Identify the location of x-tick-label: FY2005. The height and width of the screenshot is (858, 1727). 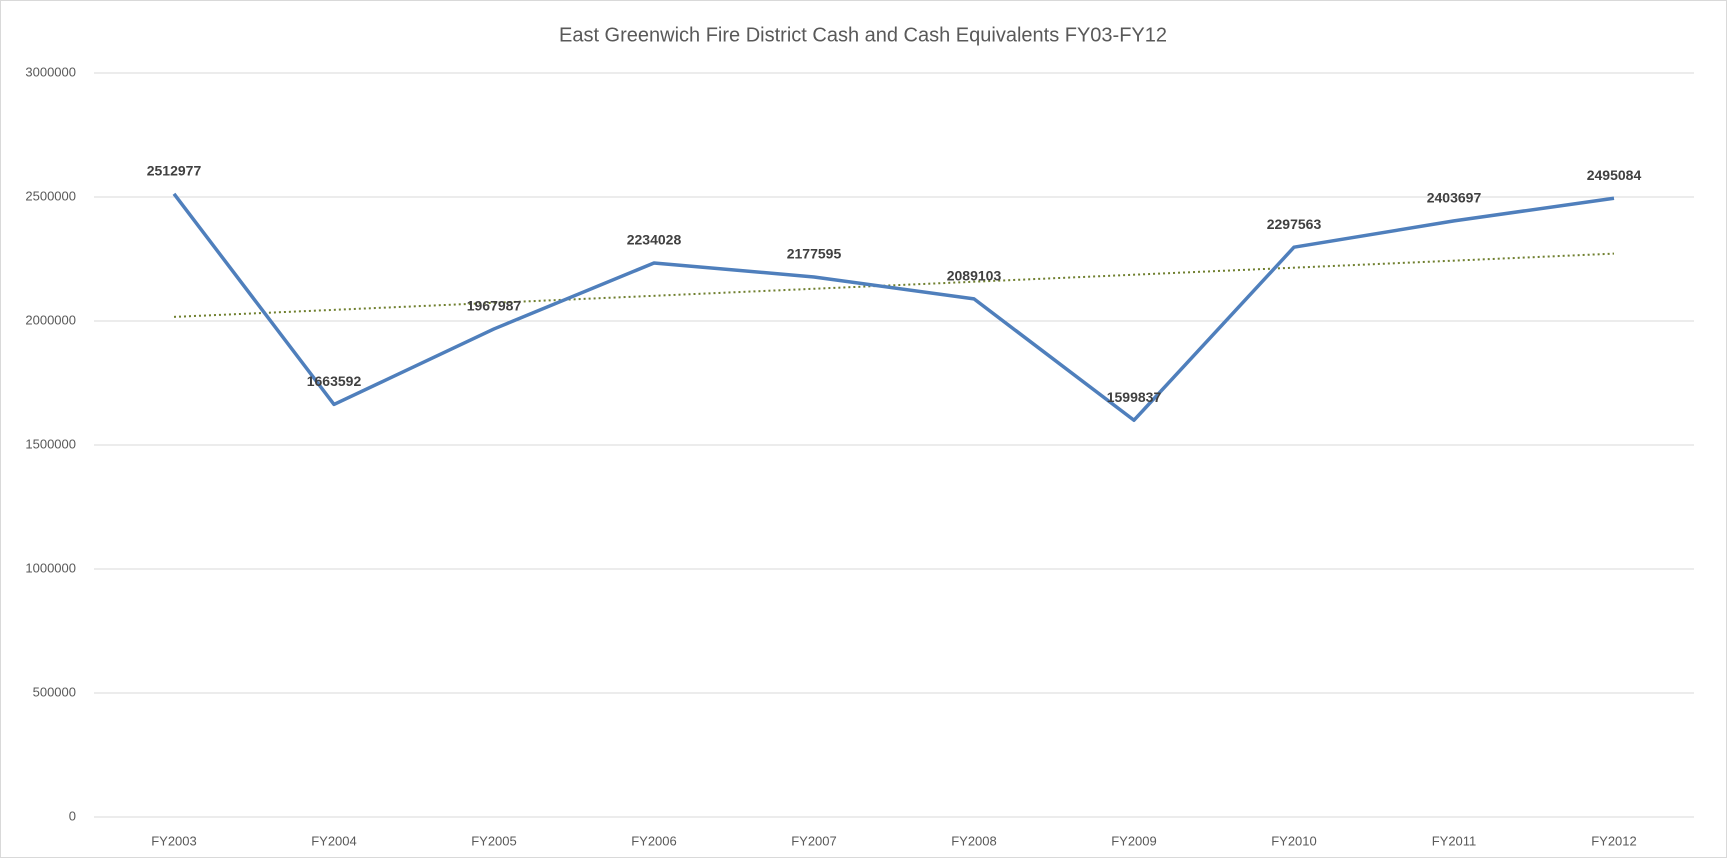
(494, 840).